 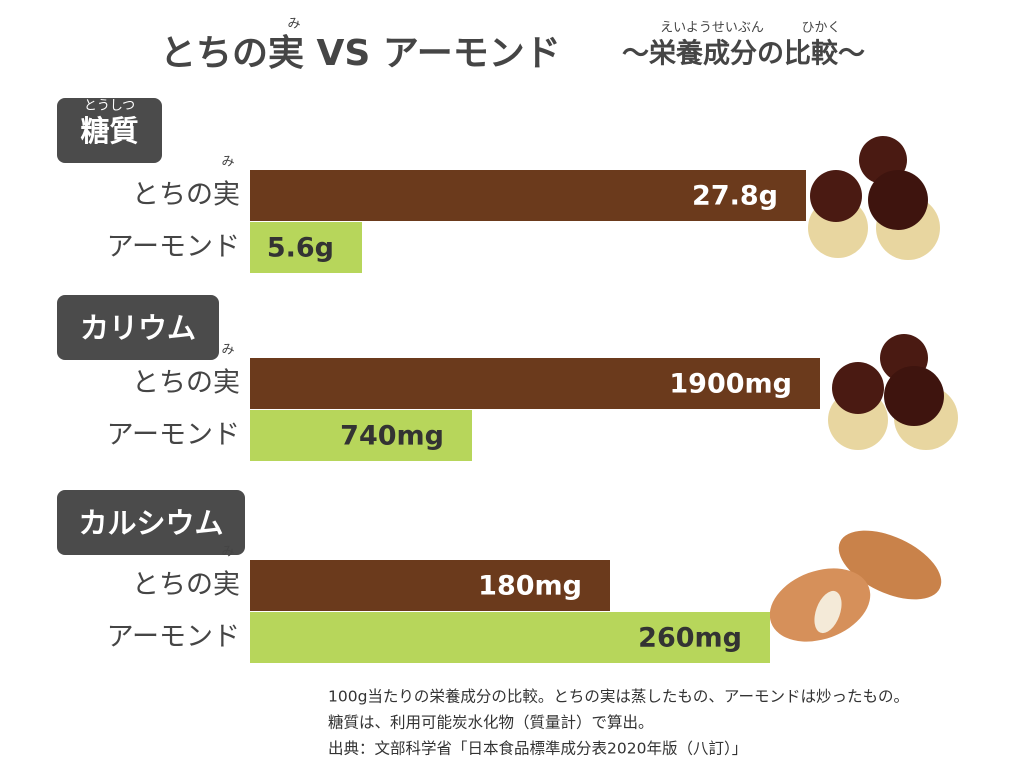 I want to click on page-subtitle: 〜栄養成分の比較〜, so click(x=743, y=54).